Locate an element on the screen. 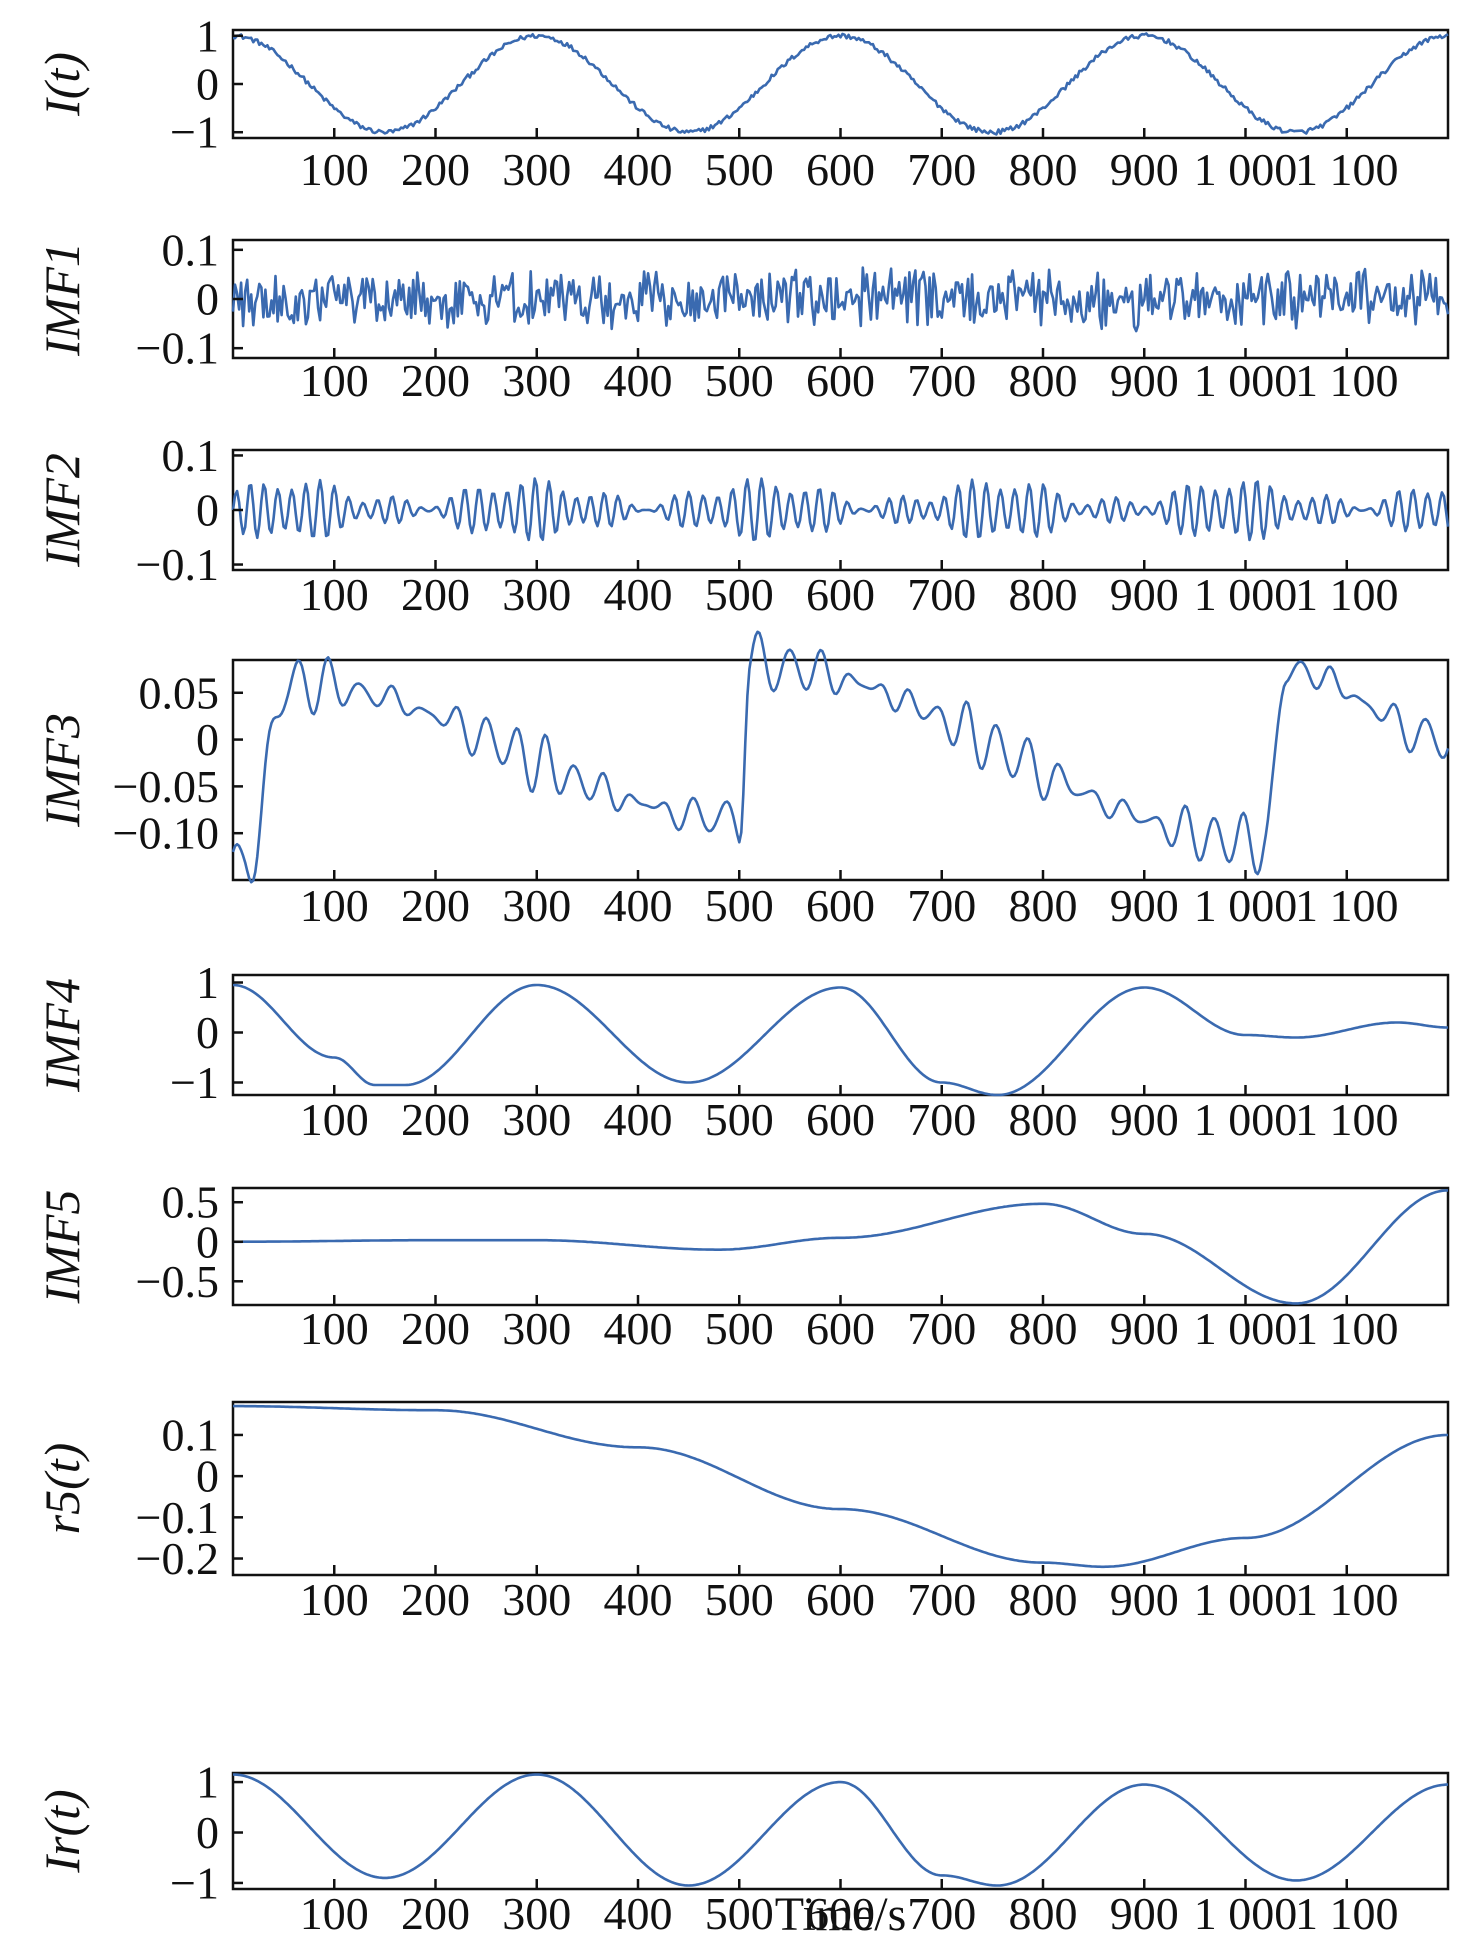  y-axis-label: Ir(t) is located at coordinates (62, 1831).